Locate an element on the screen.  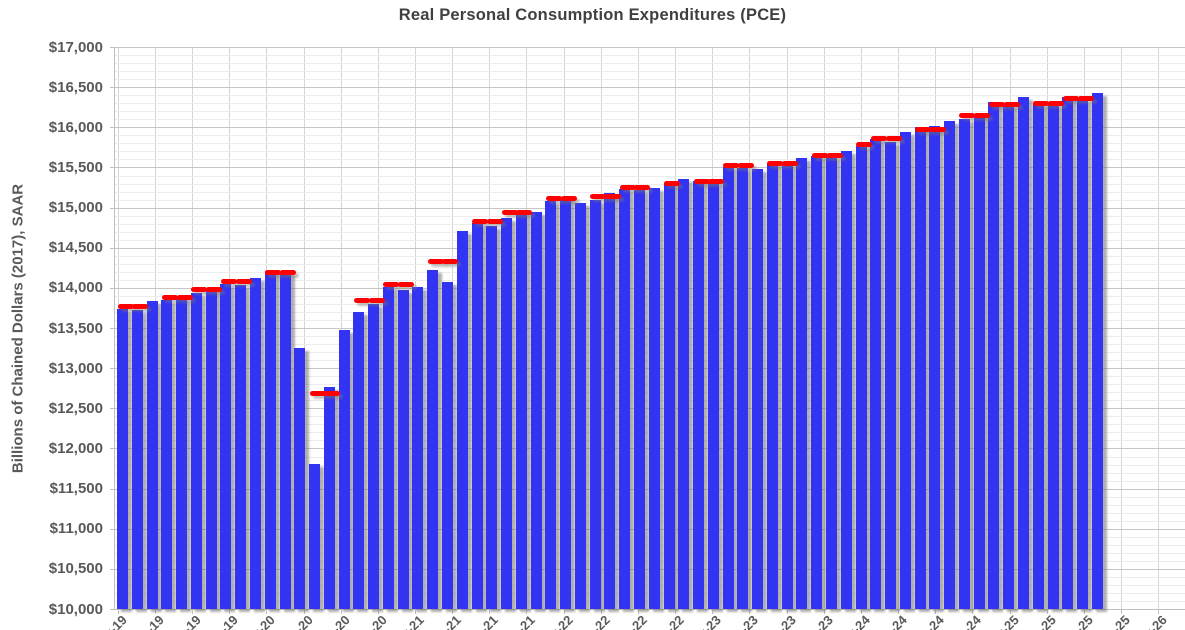
y-tick-label: $10,000 is located at coordinates (75, 609).